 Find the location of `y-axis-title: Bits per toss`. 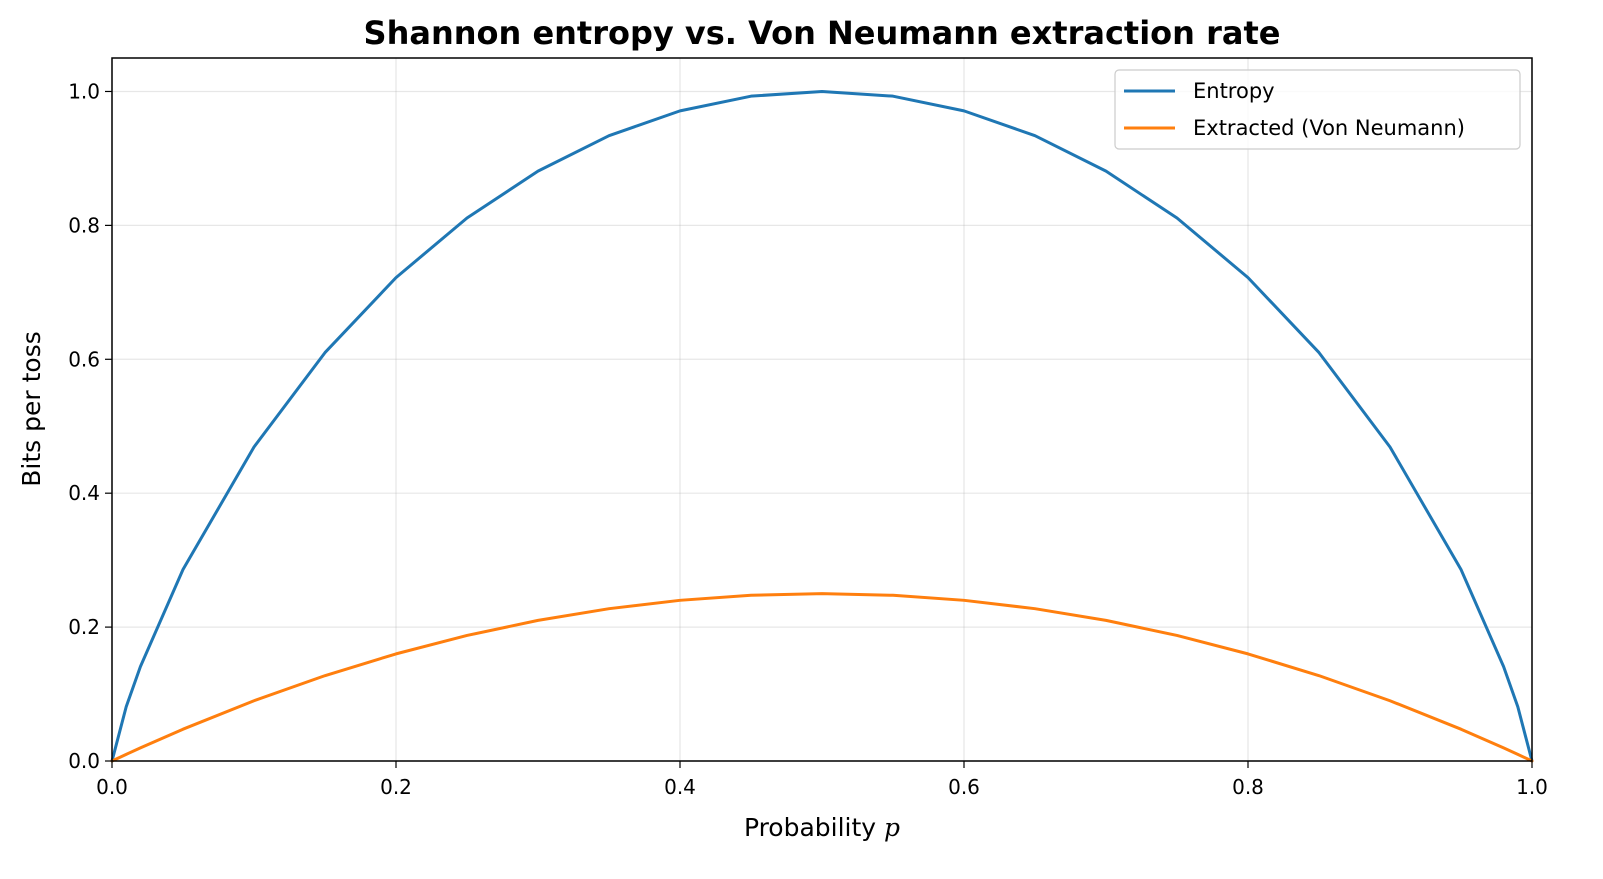

y-axis-title: Bits per toss is located at coordinates (31, 409).